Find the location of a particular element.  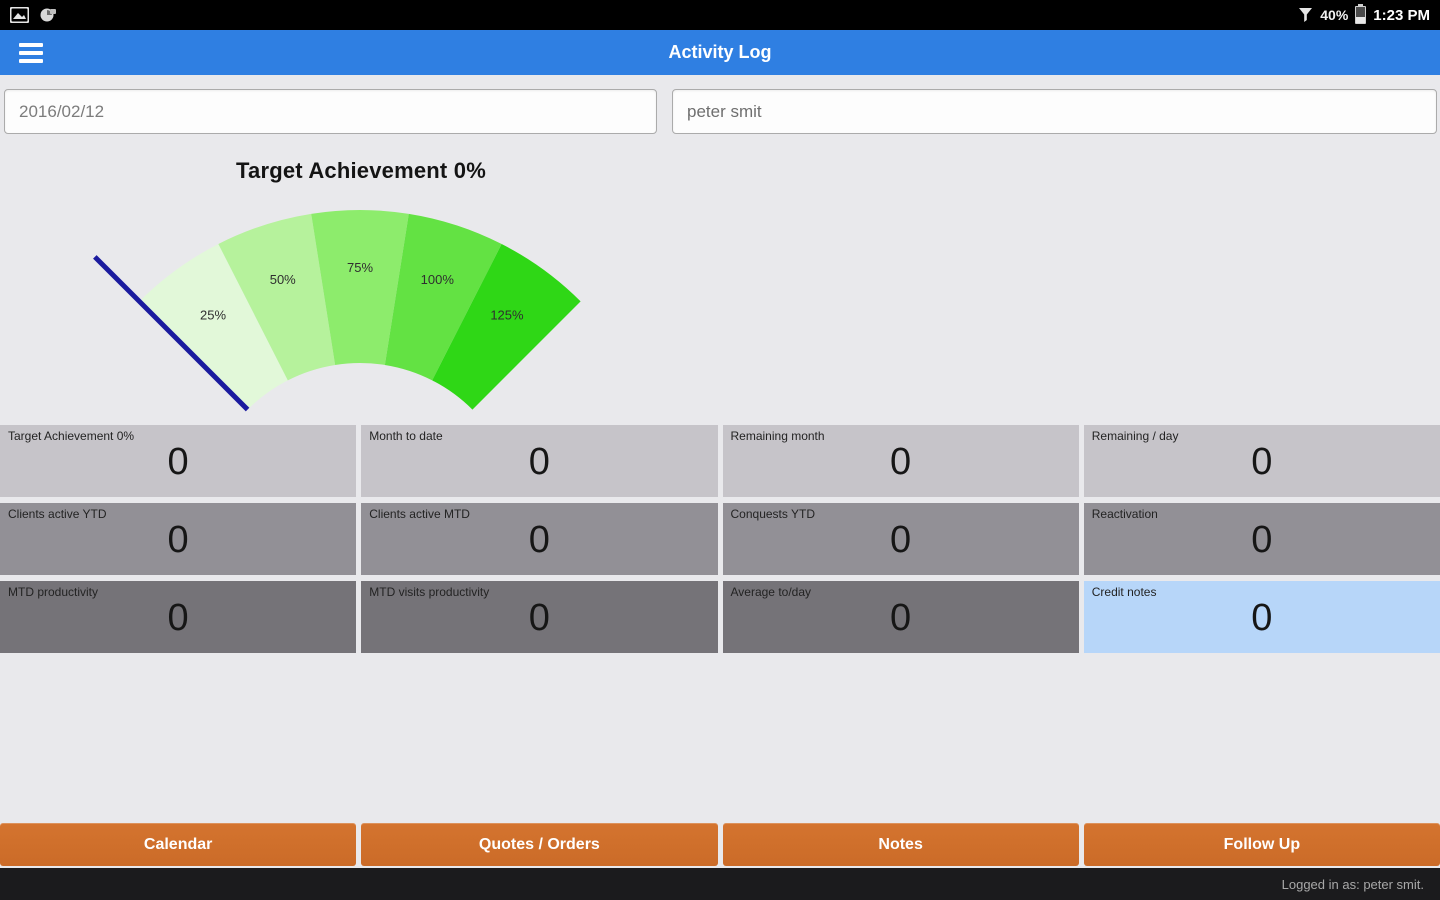

gauge-needle is located at coordinates (171, 333).